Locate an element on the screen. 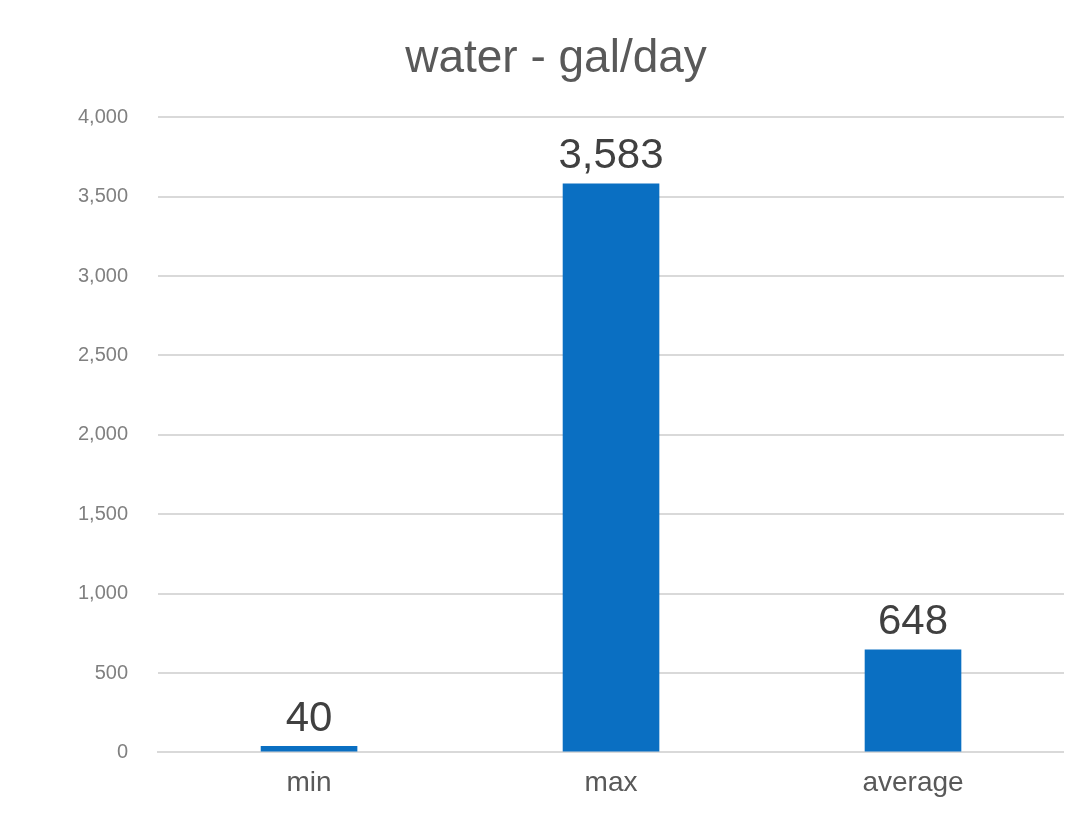 This screenshot has width=1072, height=822. chart-title: water - gal/day is located at coordinates (555, 56).